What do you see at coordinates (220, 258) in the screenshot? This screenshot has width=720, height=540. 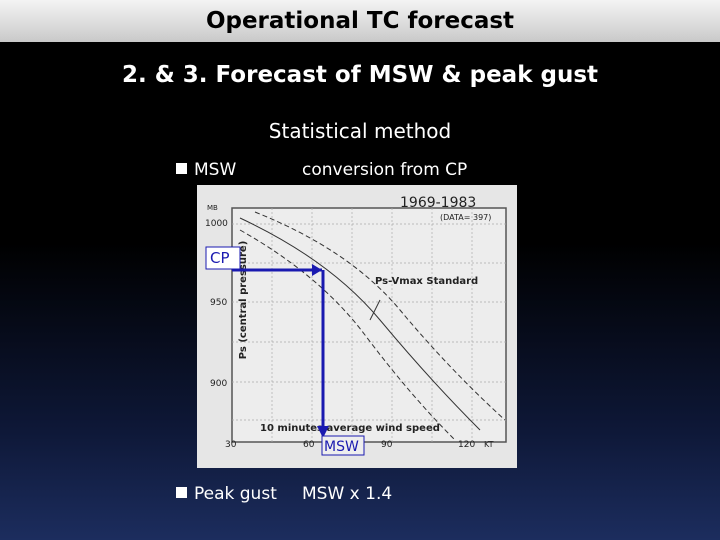 I see `cp-marker: CP` at bounding box center [220, 258].